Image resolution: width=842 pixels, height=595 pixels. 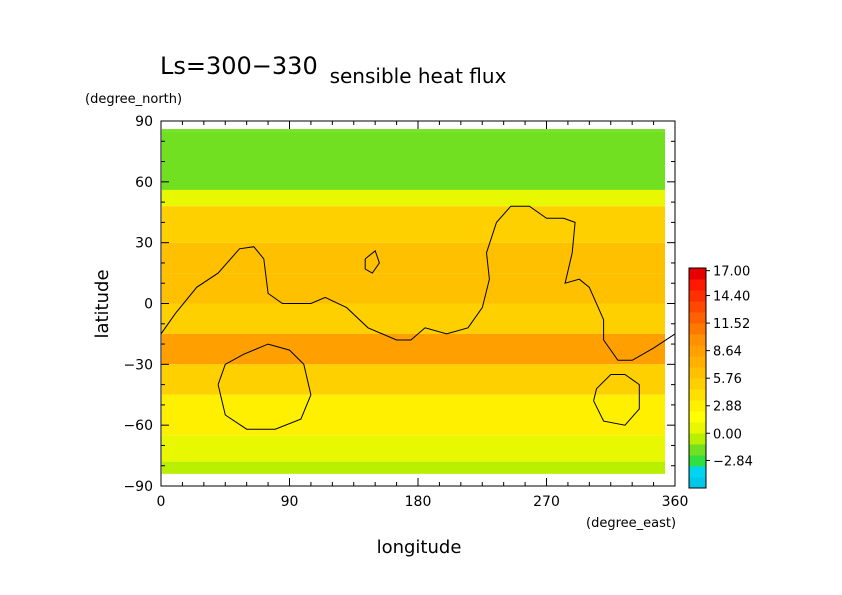 What do you see at coordinates (138, 426) in the screenshot?
I see `y-tick-label: −60` at bounding box center [138, 426].